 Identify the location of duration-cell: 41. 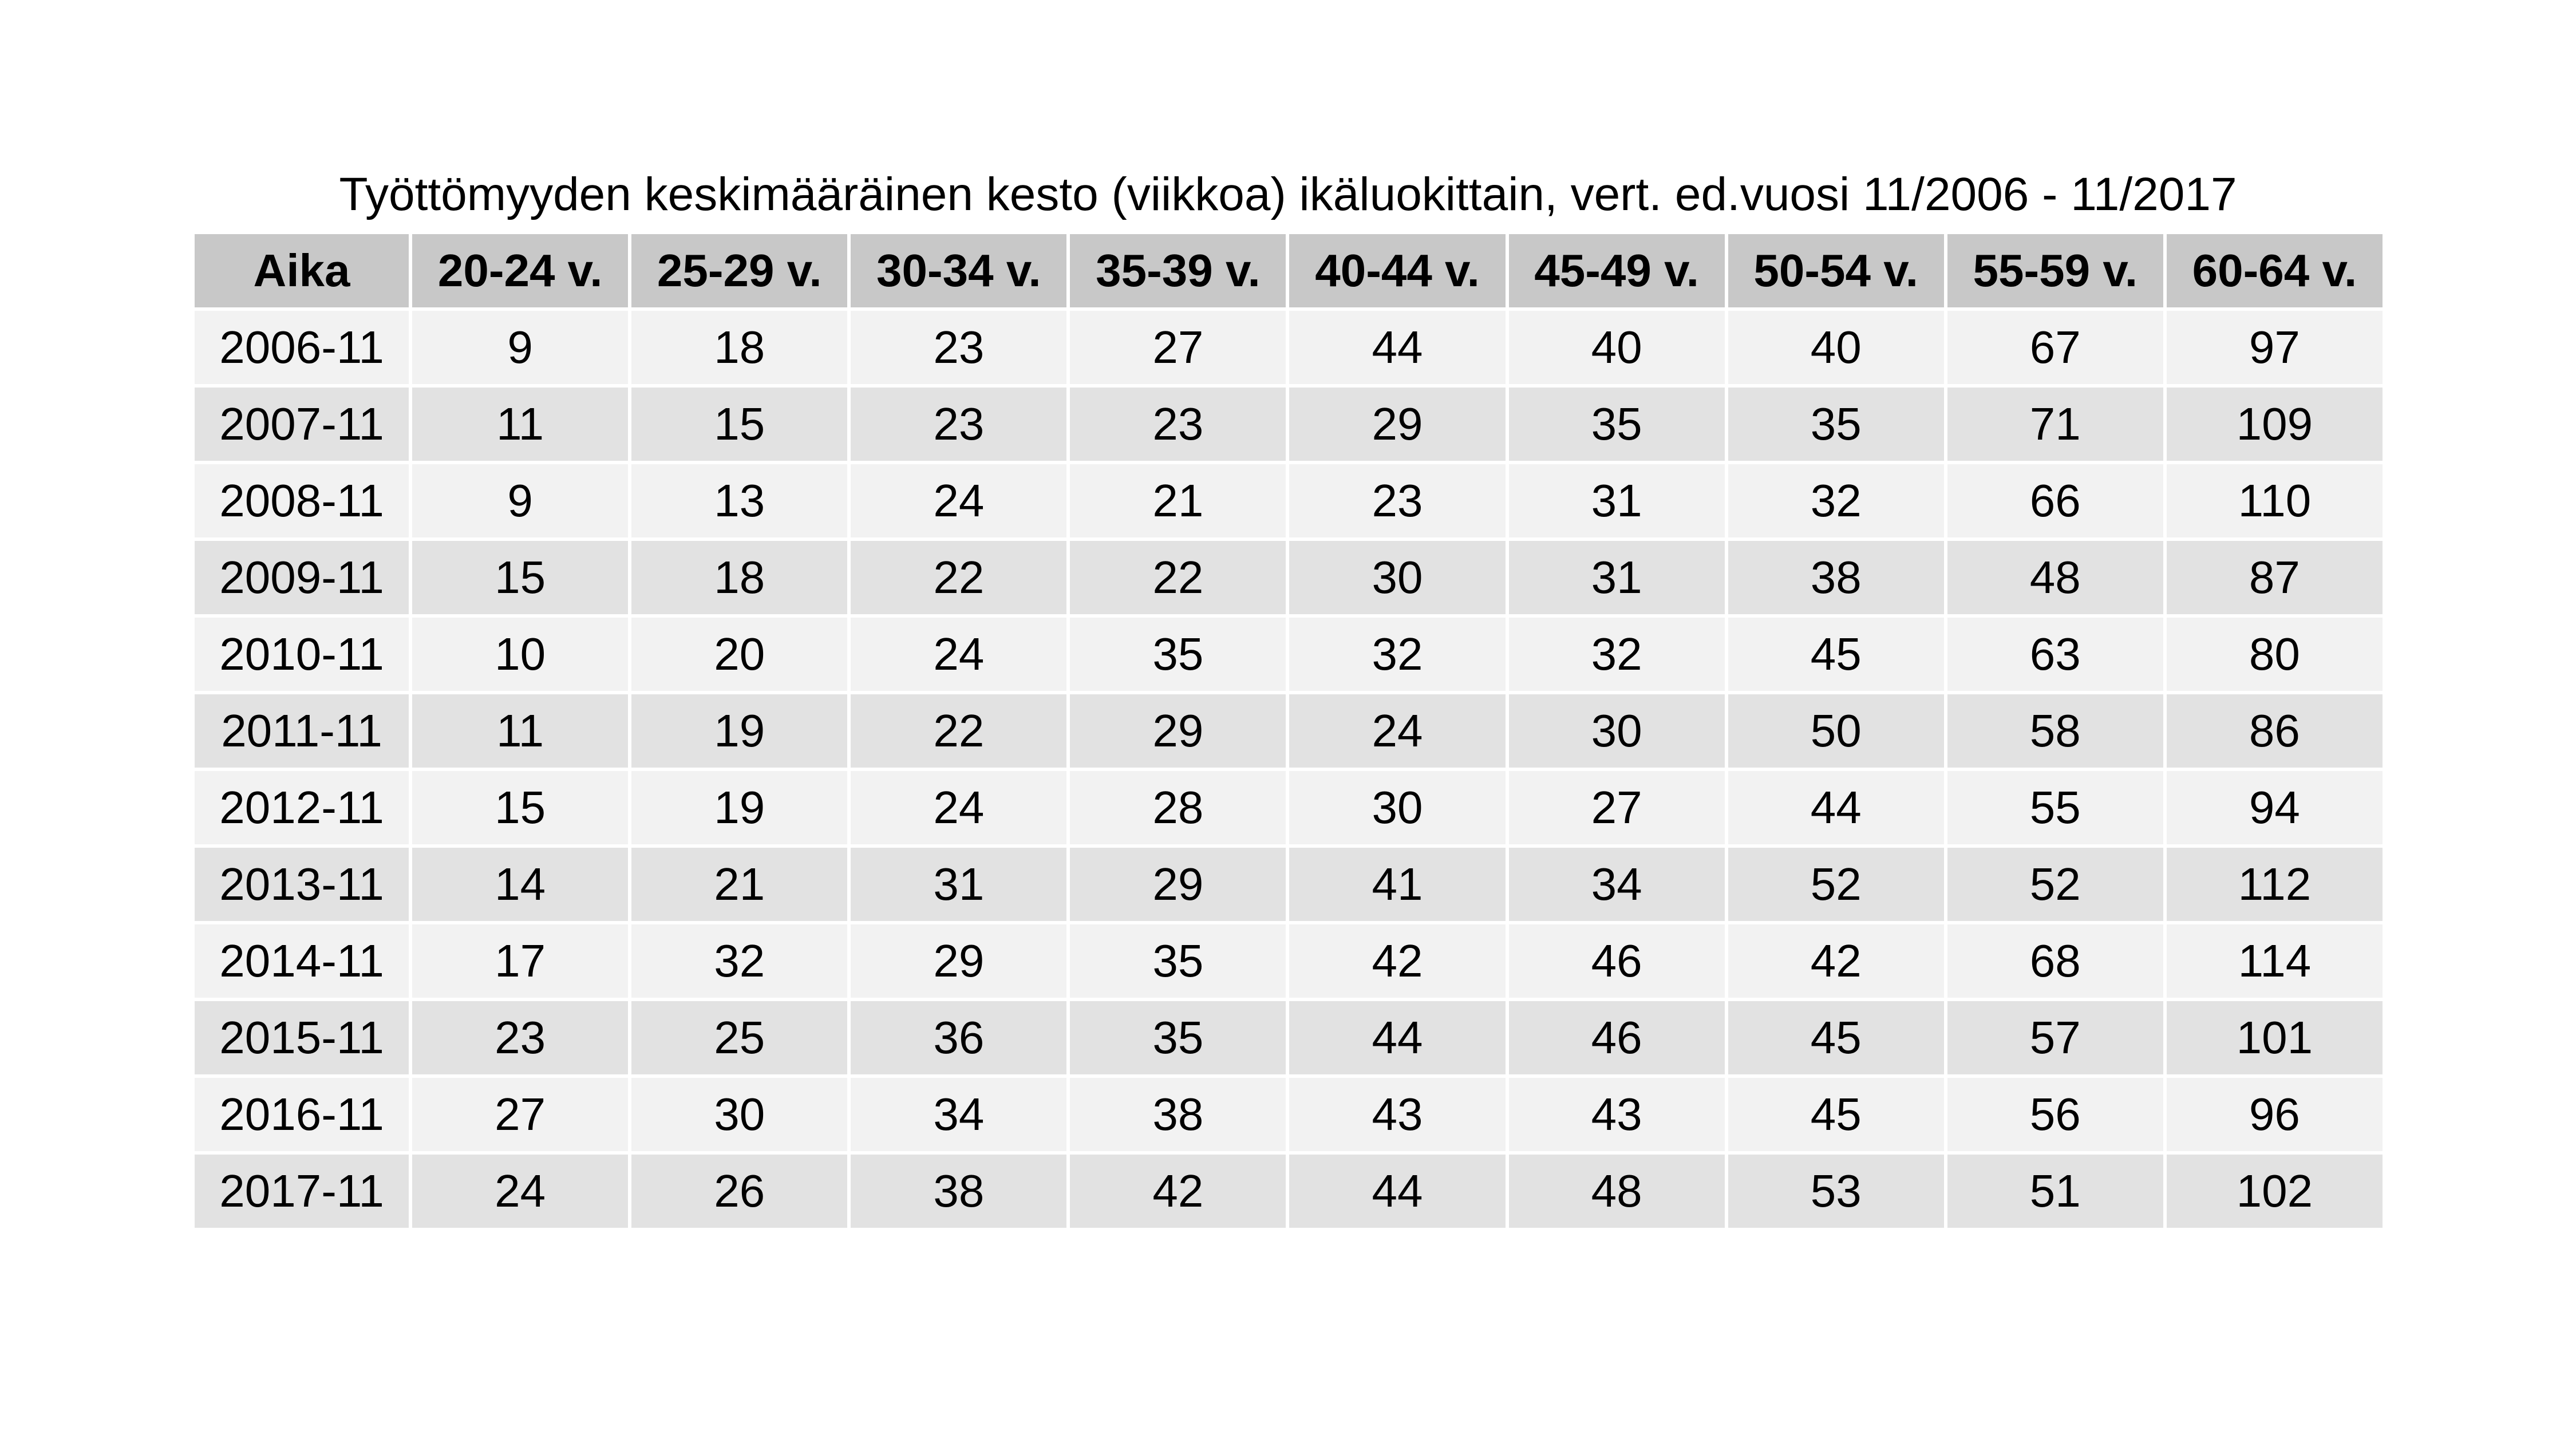
(1397, 884).